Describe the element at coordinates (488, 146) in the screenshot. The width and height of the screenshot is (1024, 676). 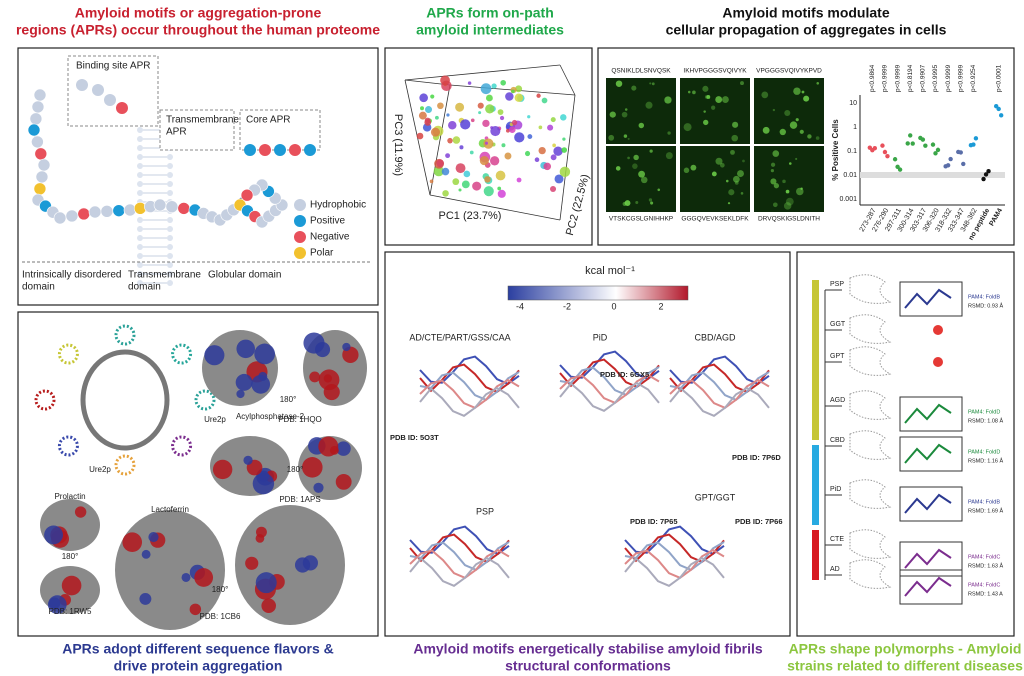
I see `panel-frame` at that location.